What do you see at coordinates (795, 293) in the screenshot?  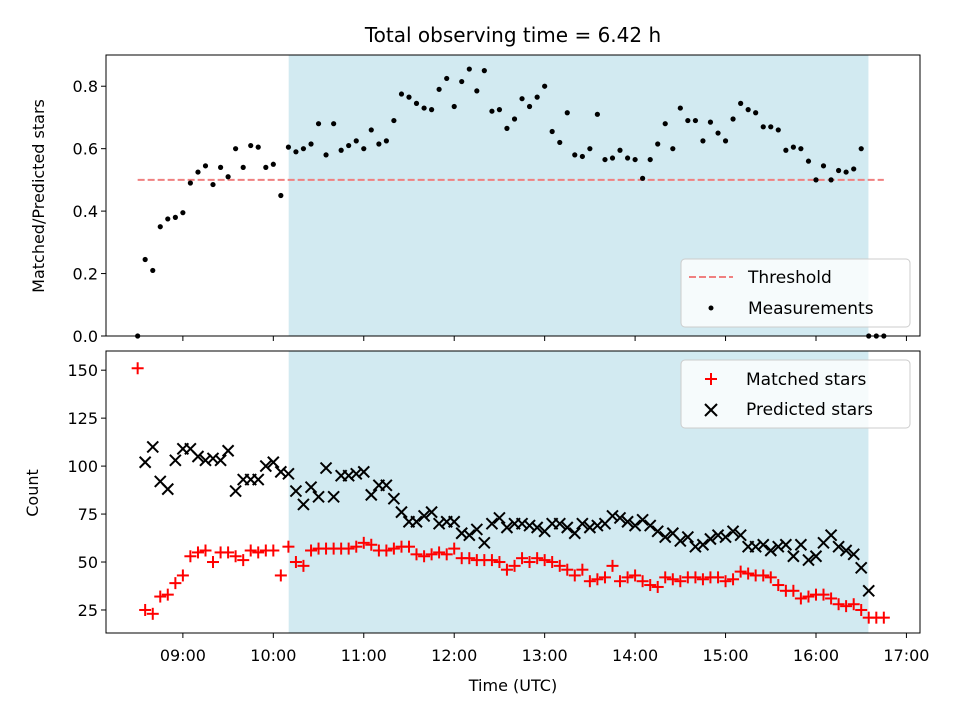 I see `top-legend-box` at bounding box center [795, 293].